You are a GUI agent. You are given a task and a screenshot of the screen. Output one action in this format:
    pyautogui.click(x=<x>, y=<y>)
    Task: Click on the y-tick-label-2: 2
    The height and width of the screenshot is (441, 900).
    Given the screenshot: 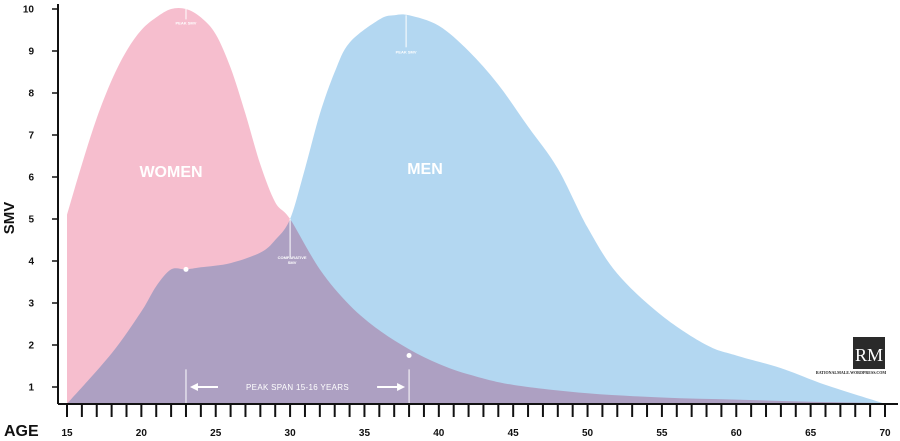 What is the action you would take?
    pyautogui.click(x=31, y=346)
    